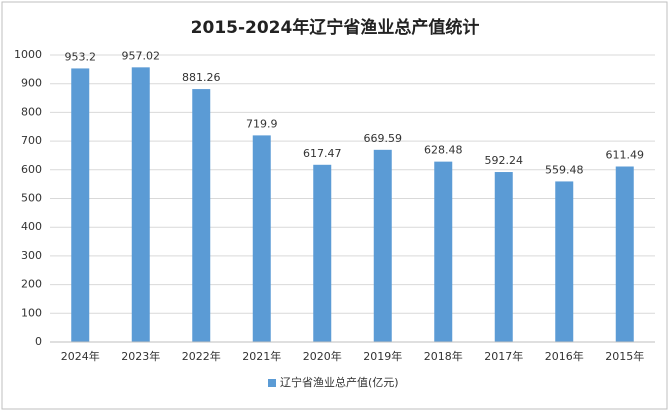 This screenshot has height=412, width=670. Describe the element at coordinates (335, 27) in the screenshot. I see `chart-title: 2015-2024年辽宁省渔业总产值统计` at that location.